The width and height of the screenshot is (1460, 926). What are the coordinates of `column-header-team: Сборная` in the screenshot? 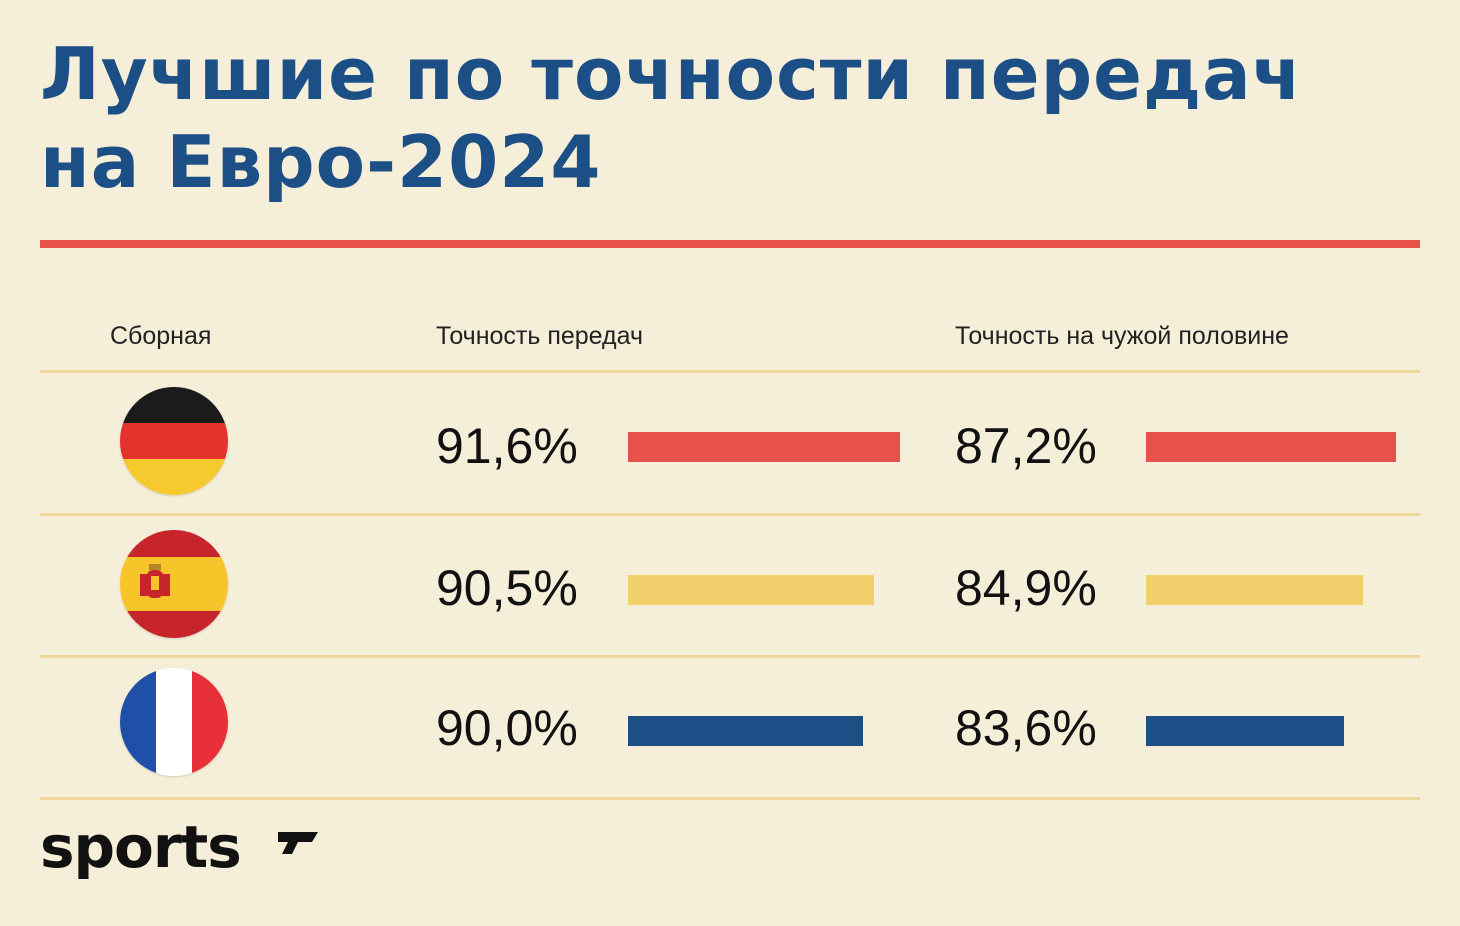 It's located at (161, 336).